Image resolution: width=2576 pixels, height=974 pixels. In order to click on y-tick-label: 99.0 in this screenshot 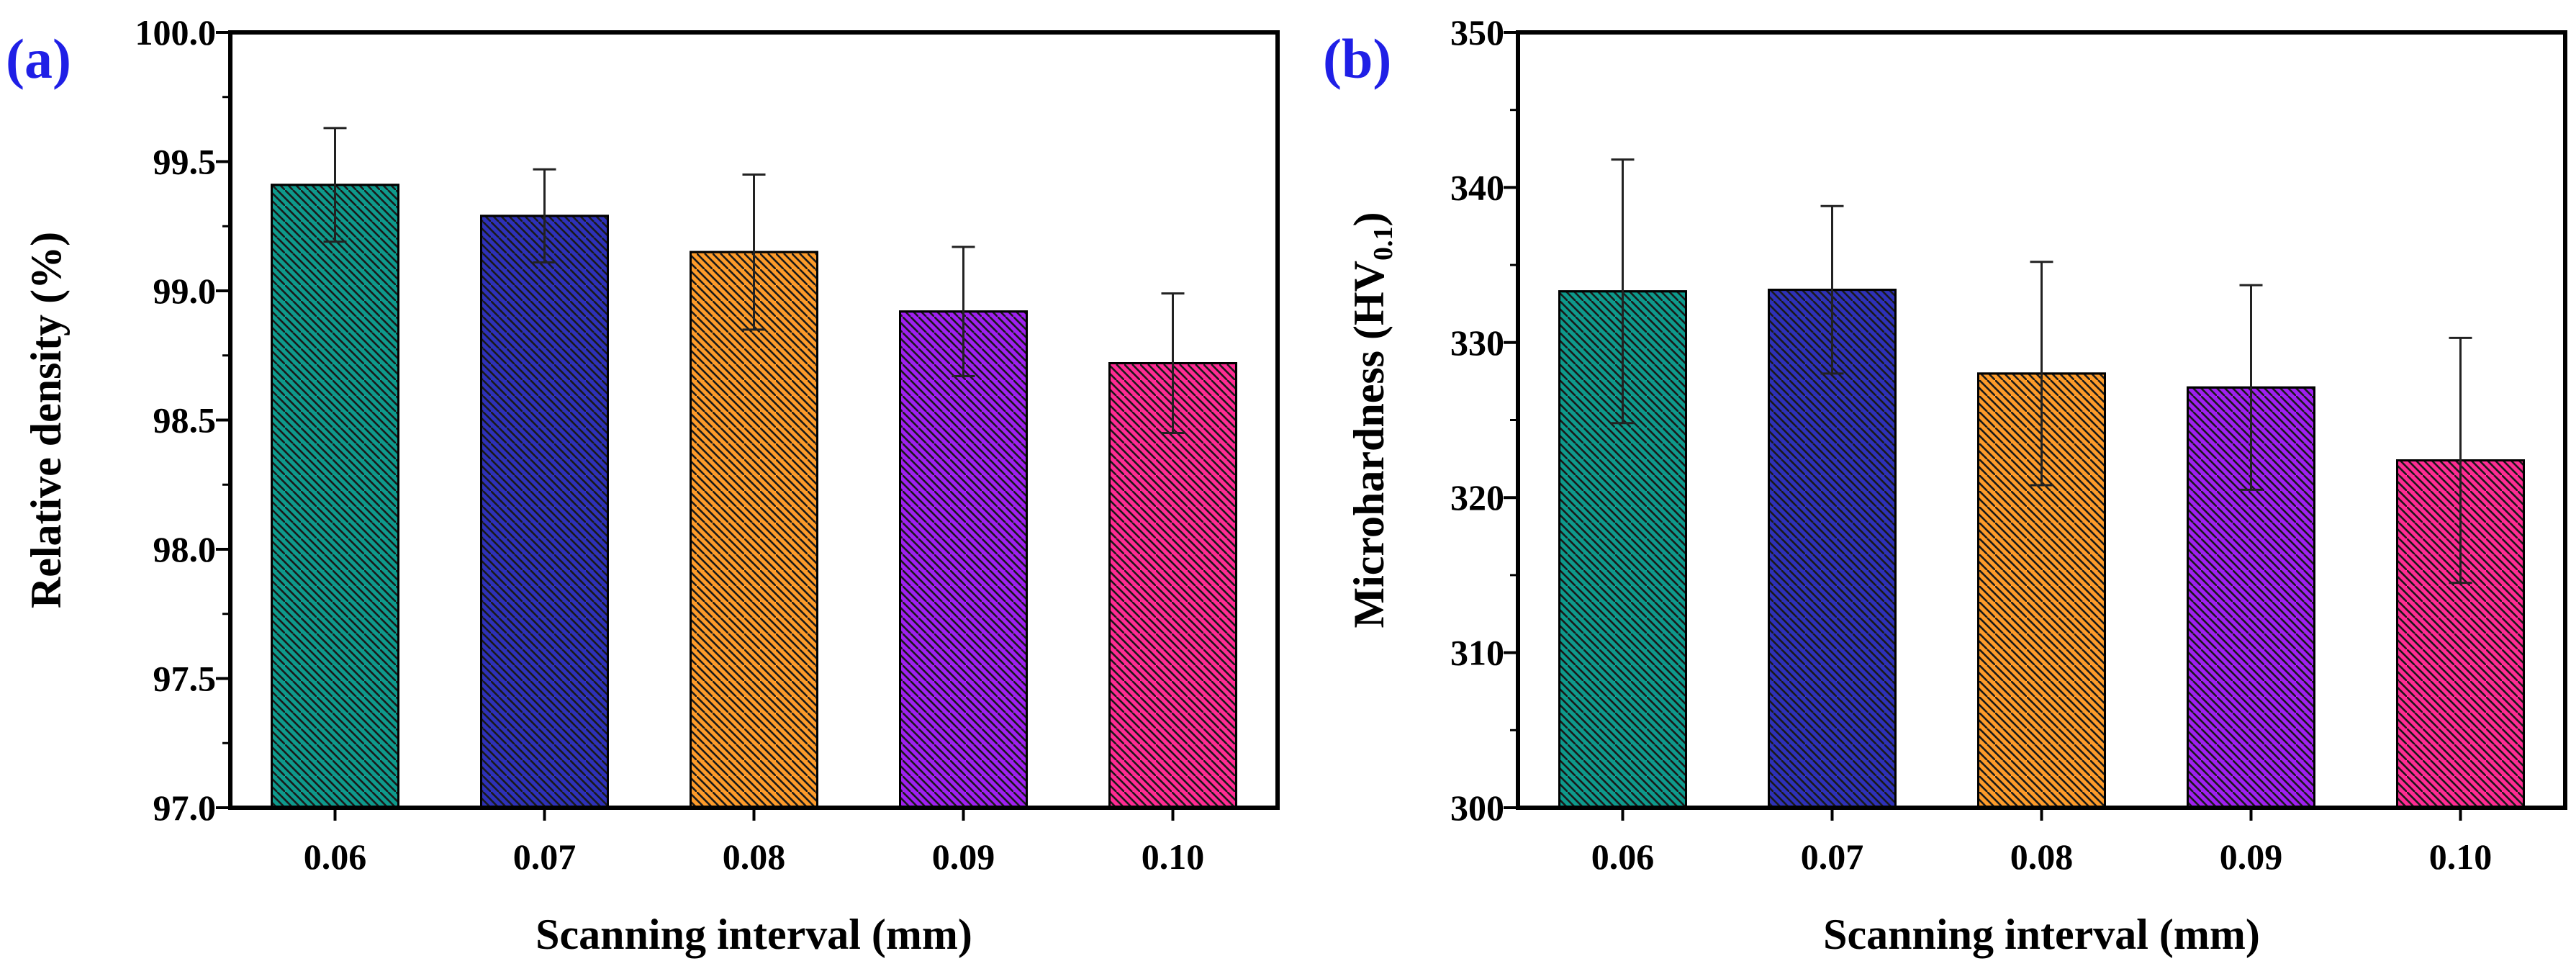, I will do `click(185, 291)`.